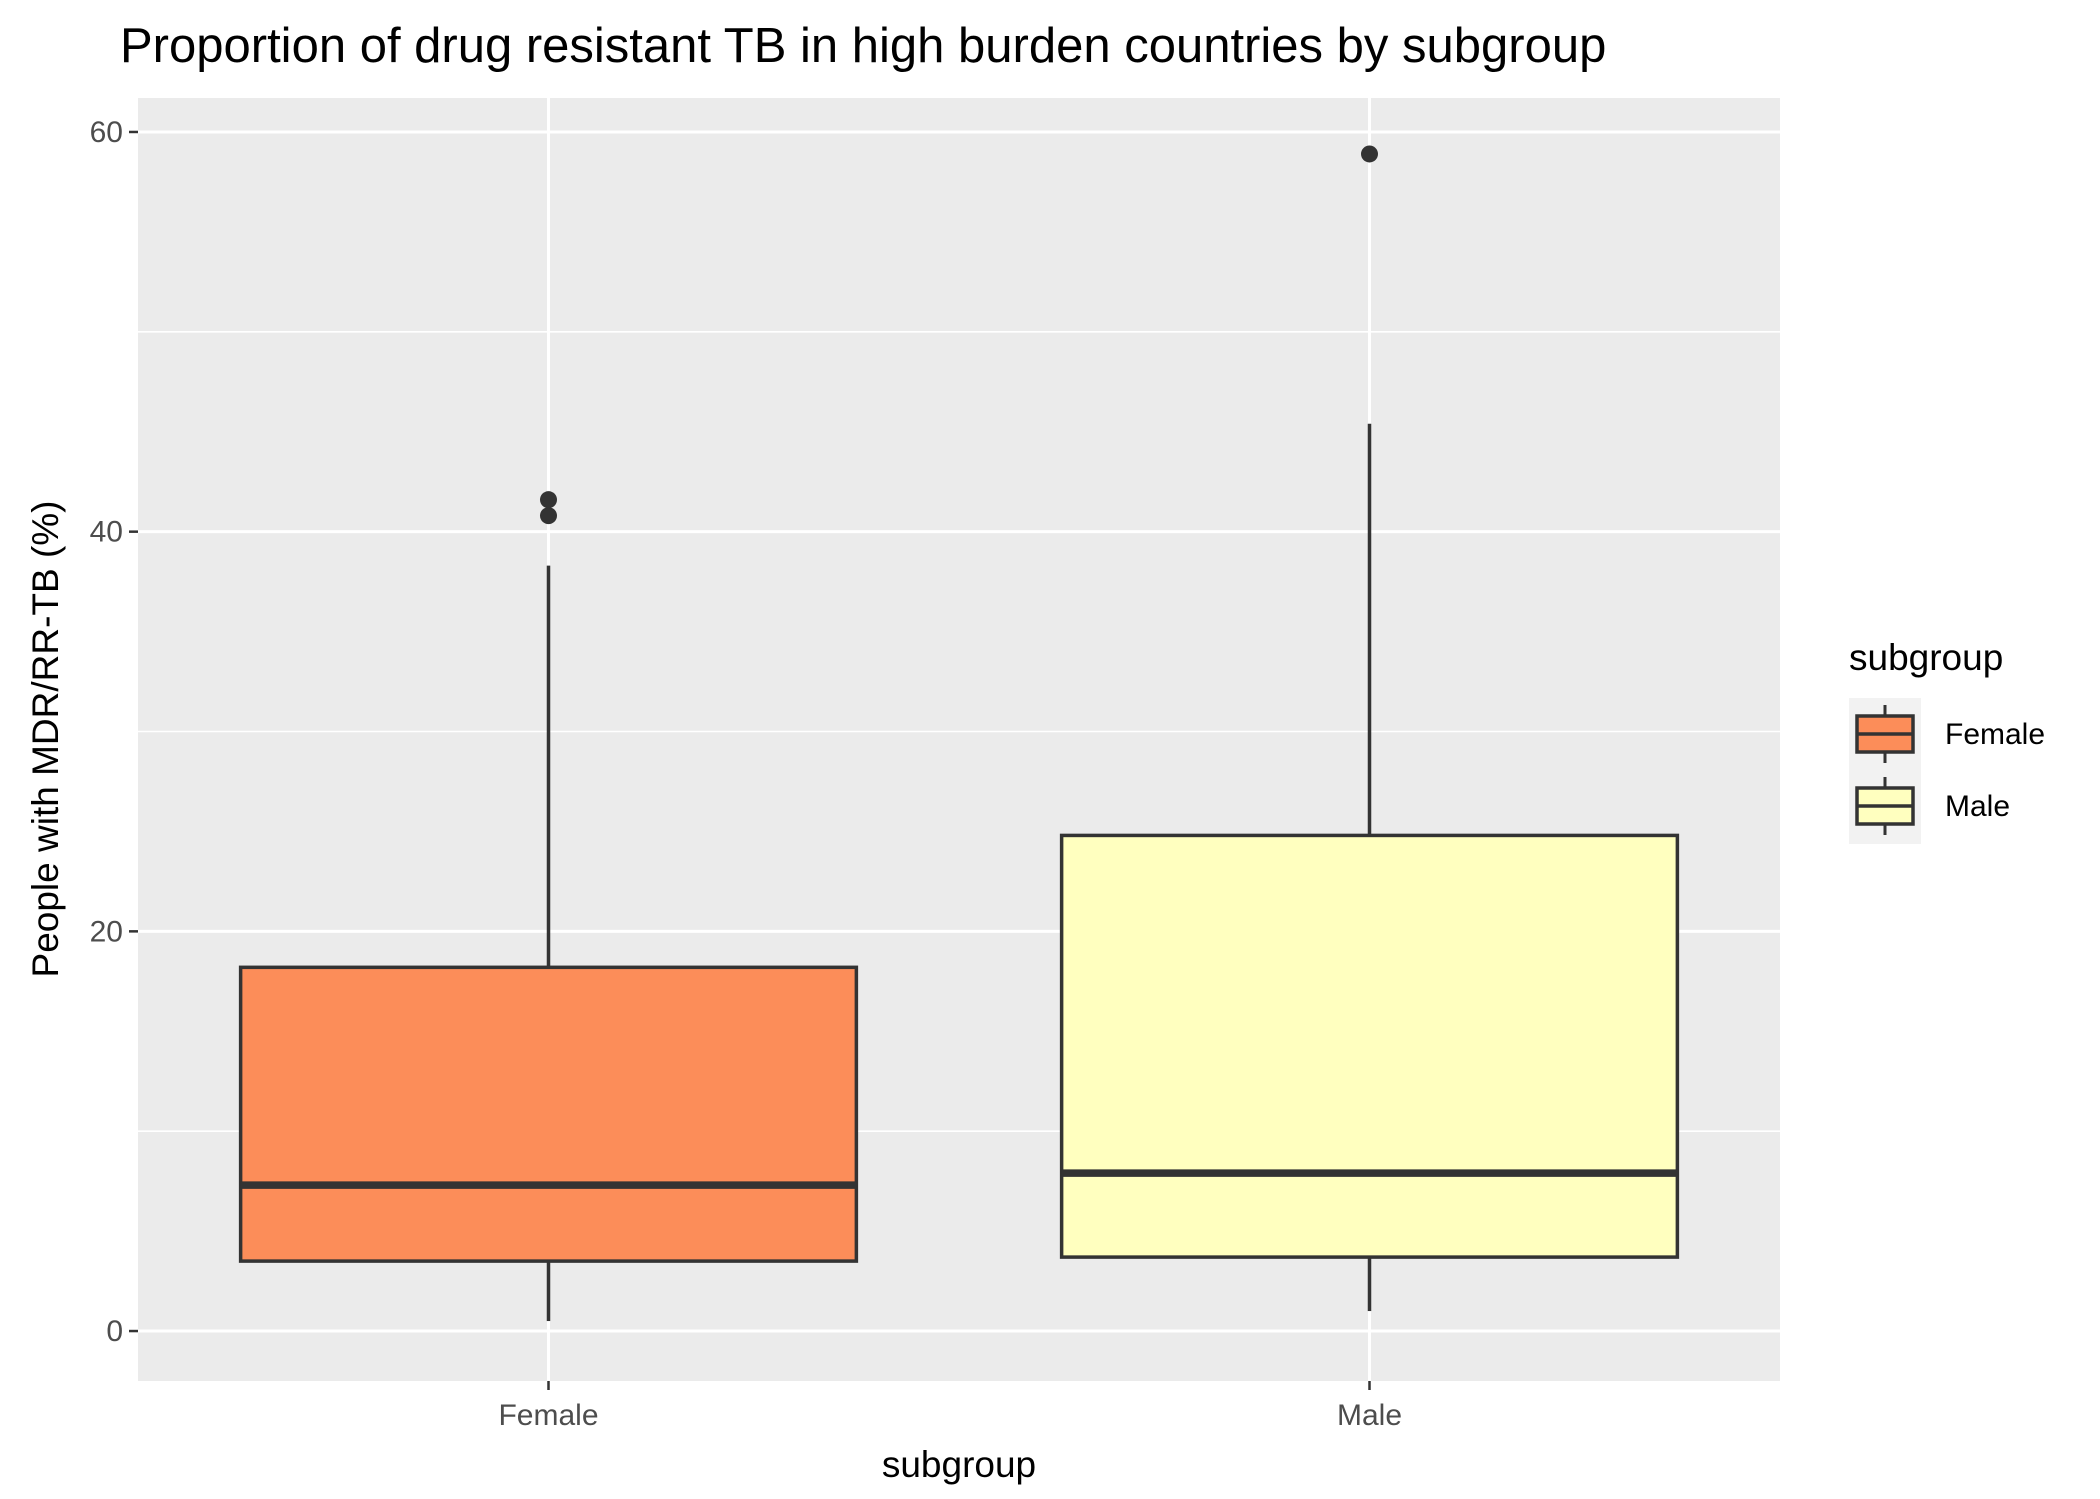  What do you see at coordinates (45, 739) in the screenshot?
I see `y-axis-title: People with MDR/RR-TB (%)` at bounding box center [45, 739].